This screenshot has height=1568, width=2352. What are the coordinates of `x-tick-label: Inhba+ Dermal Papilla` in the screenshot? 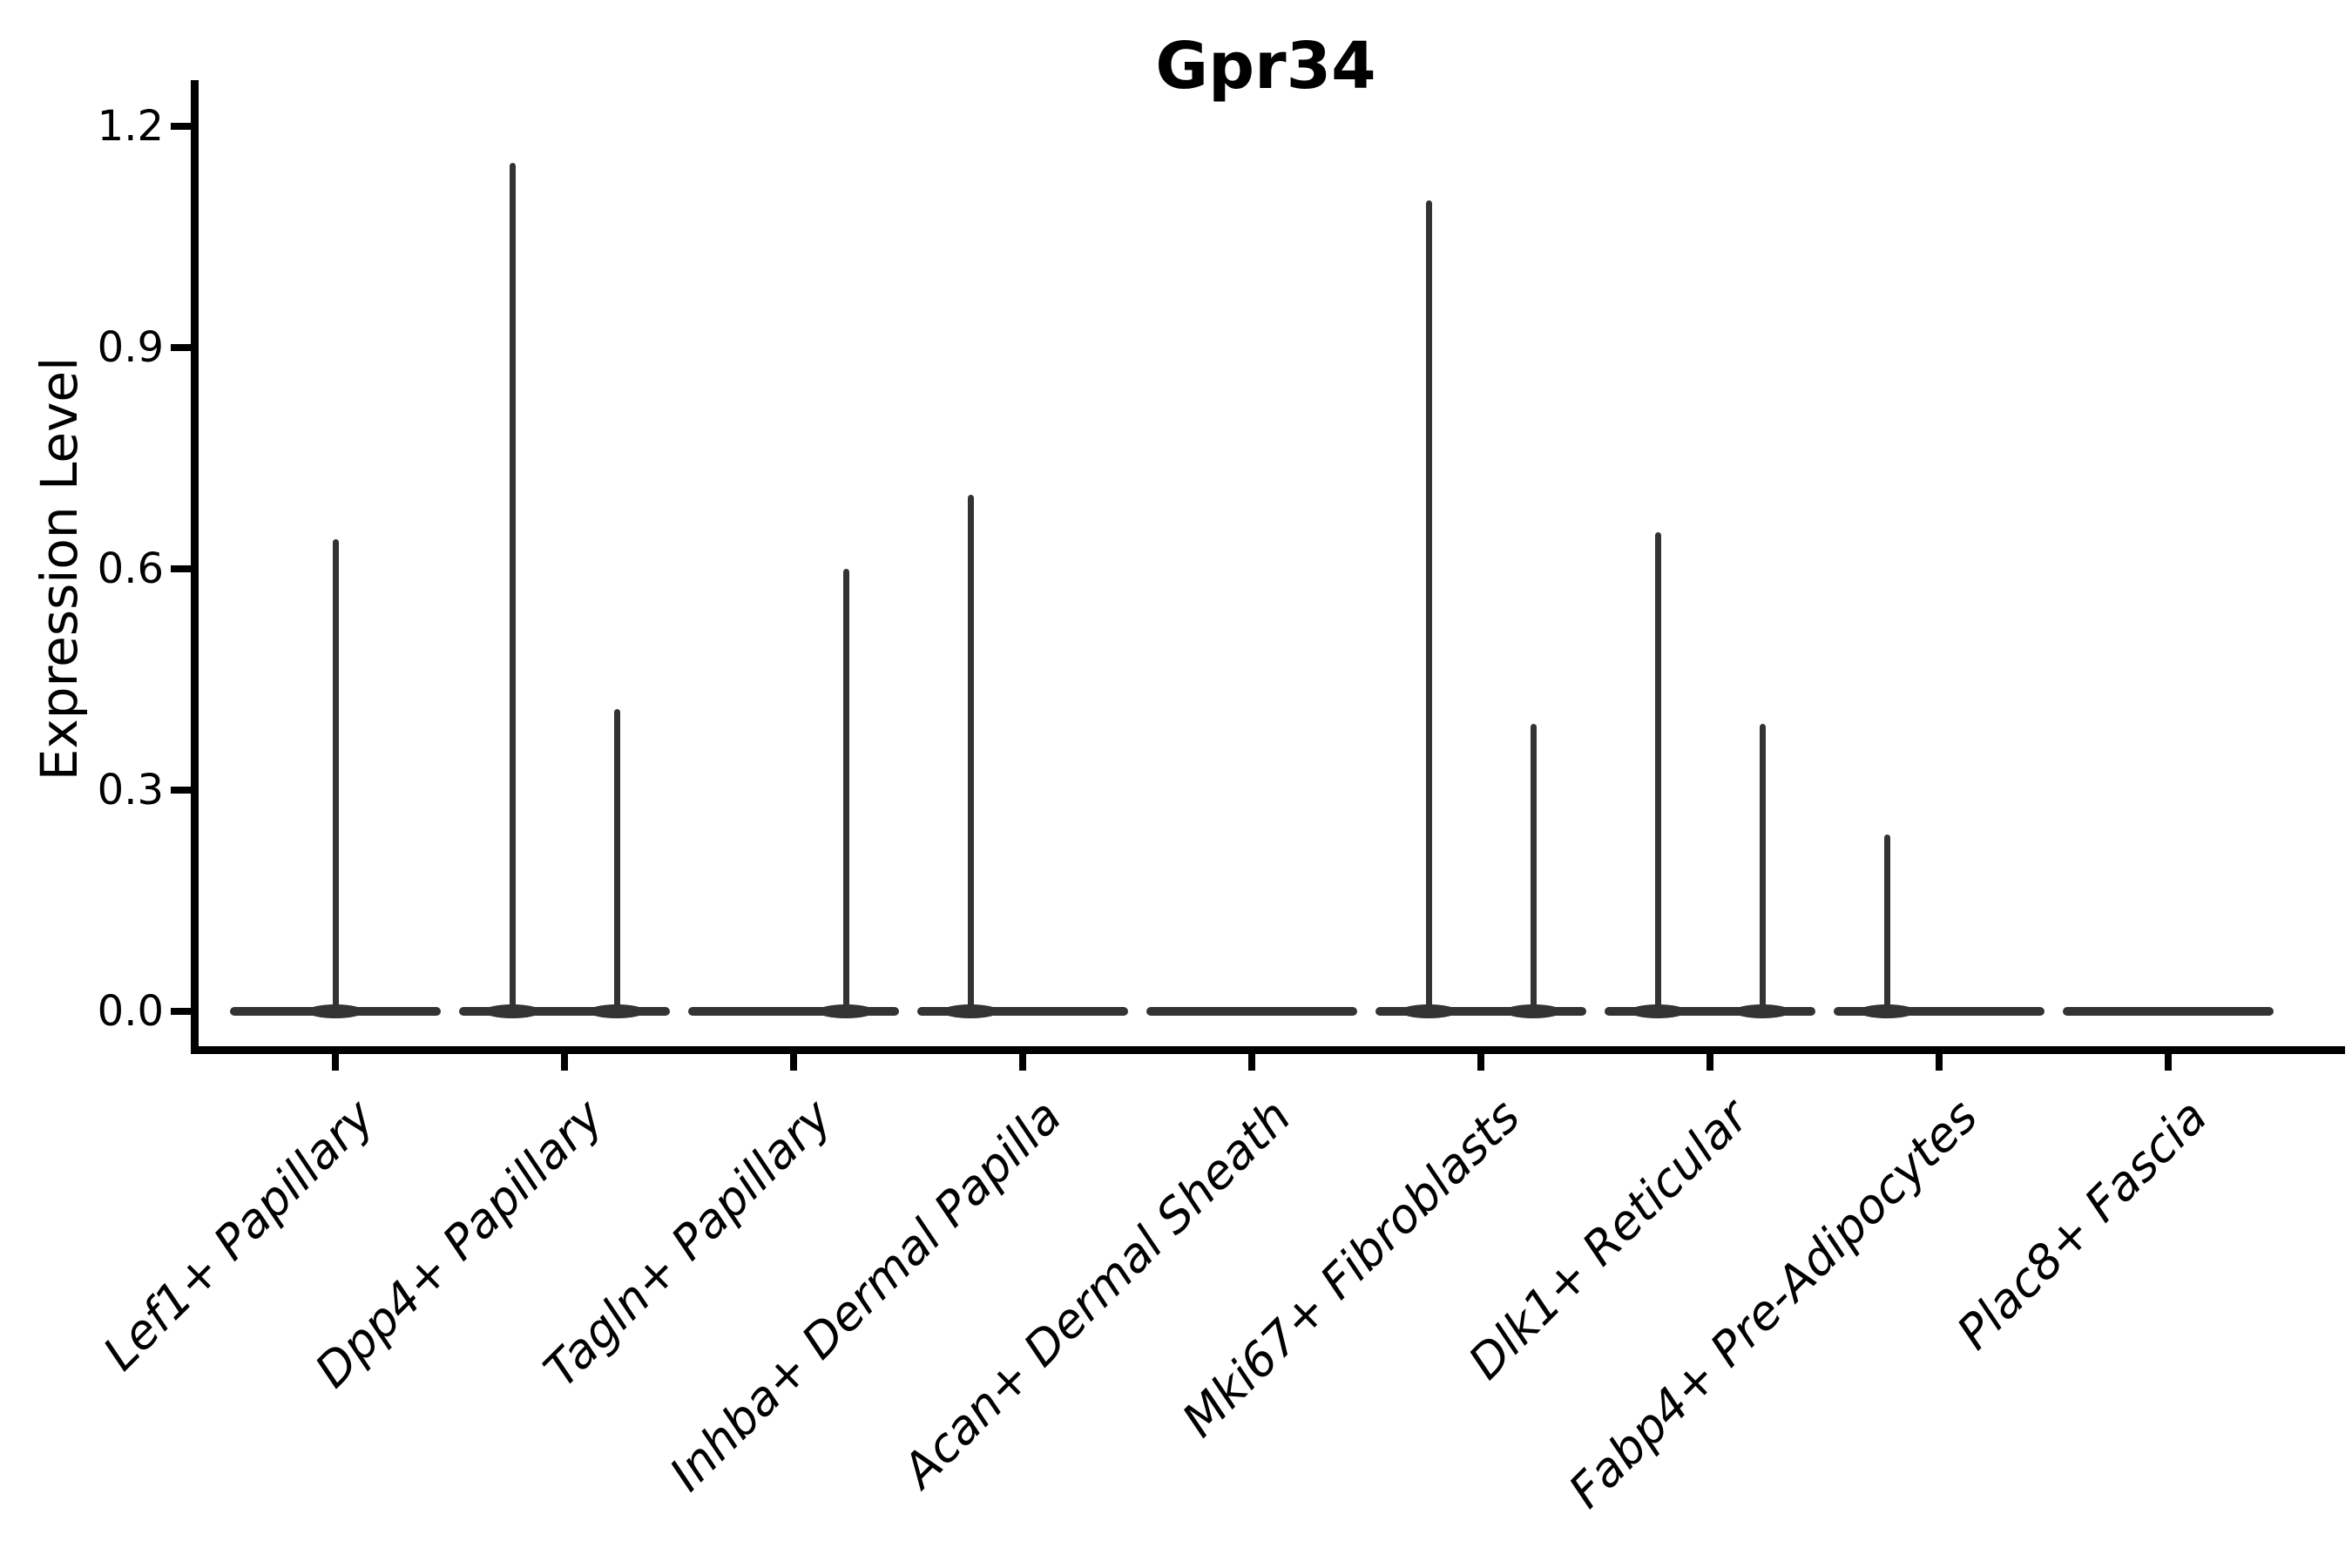 It's located at (865, 1295).